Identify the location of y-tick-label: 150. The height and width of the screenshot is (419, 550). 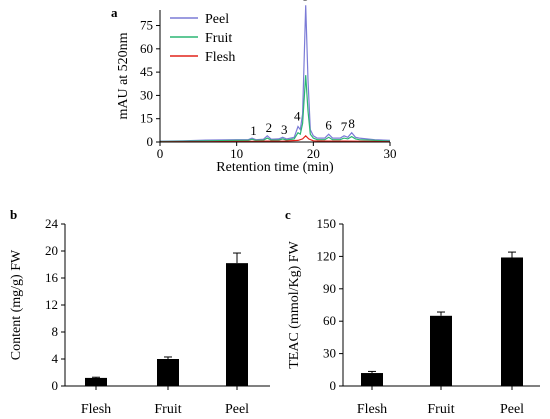
(327, 223).